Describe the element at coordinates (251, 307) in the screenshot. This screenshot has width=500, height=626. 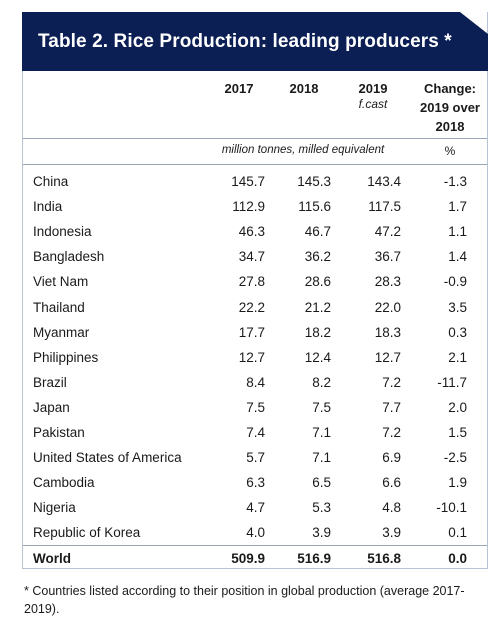
I see `row-2017: 22.2` at that location.